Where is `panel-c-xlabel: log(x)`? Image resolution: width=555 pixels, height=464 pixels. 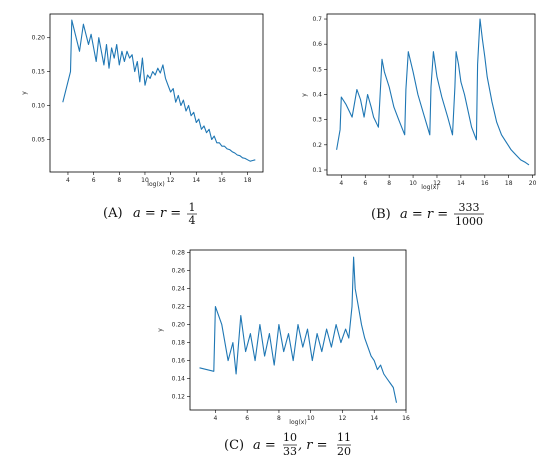
panel-c-xlabel: log(x) is located at coordinates (297, 422).